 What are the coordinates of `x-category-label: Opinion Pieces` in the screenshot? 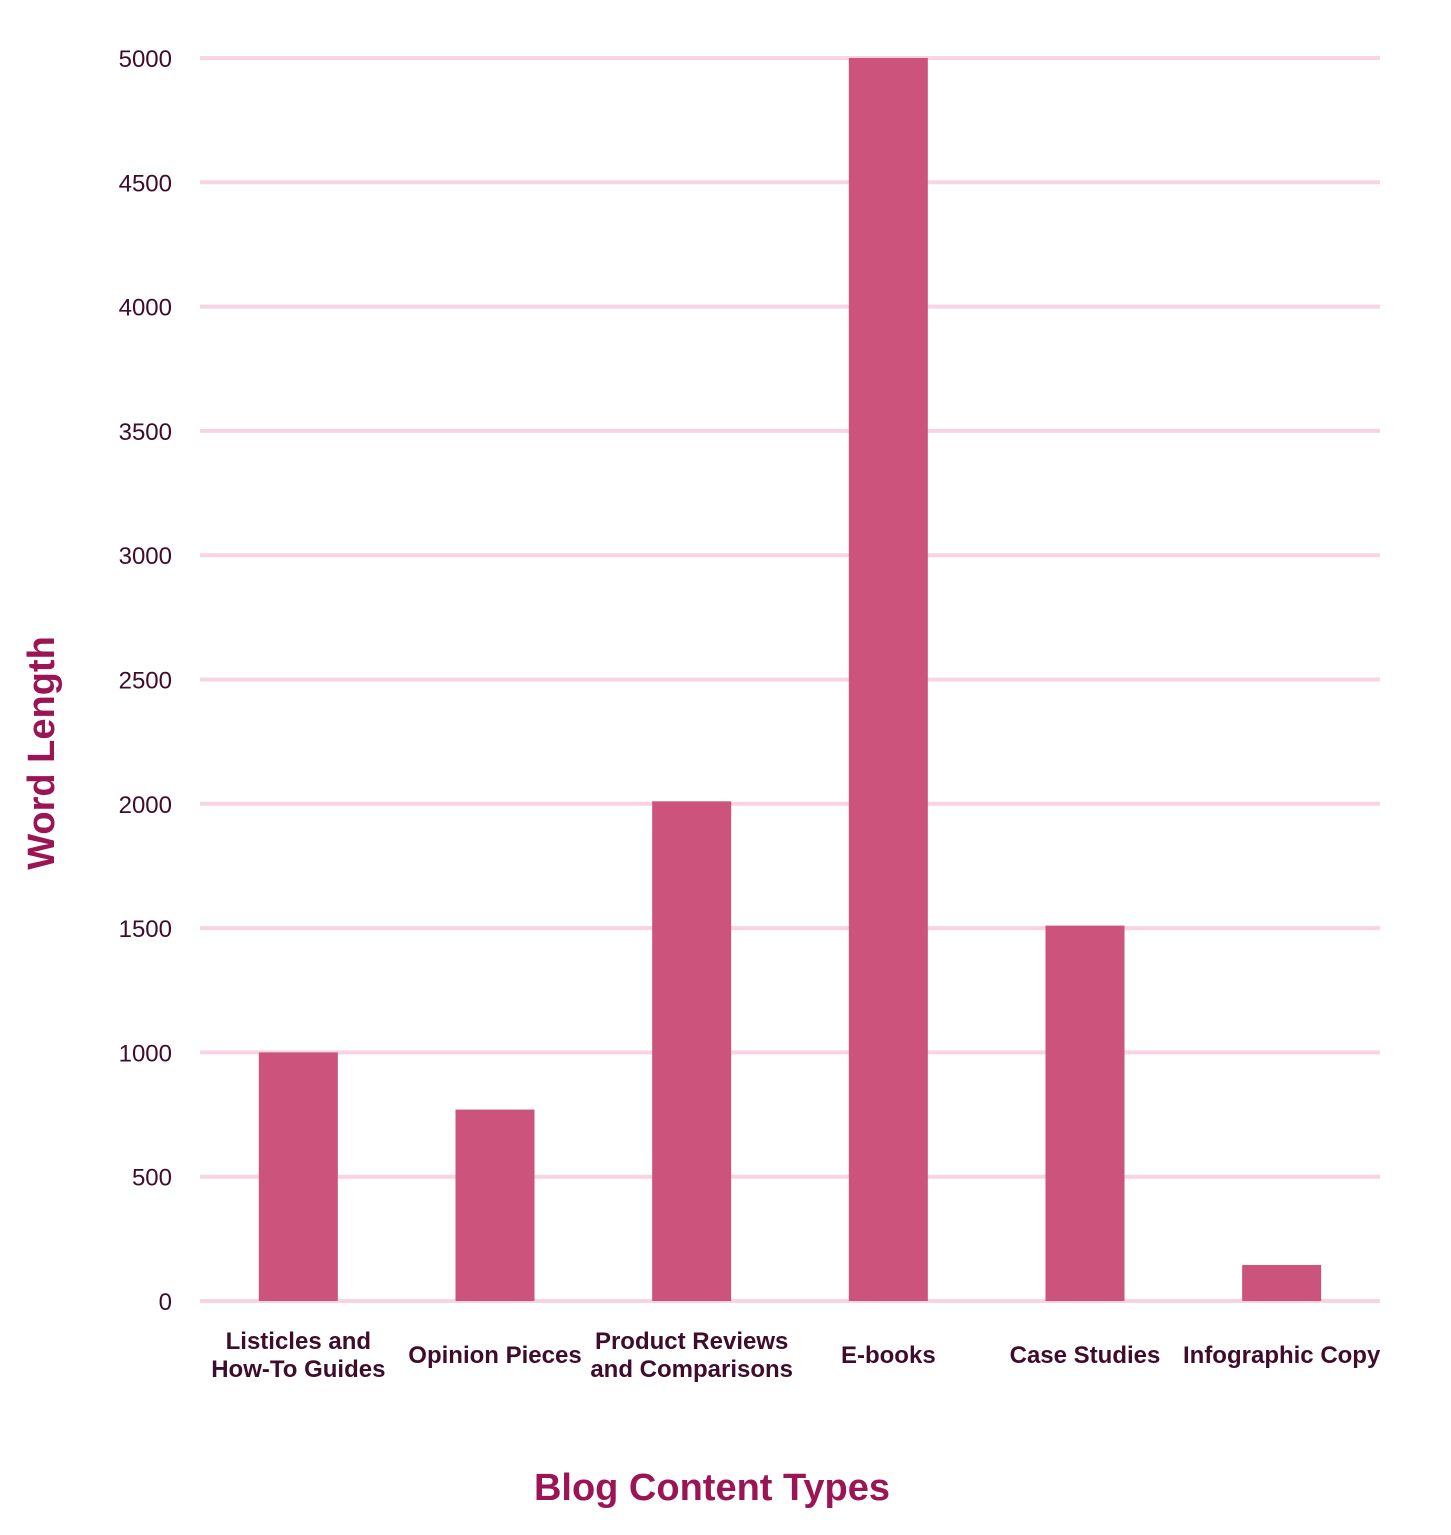 It's located at (494, 1355).